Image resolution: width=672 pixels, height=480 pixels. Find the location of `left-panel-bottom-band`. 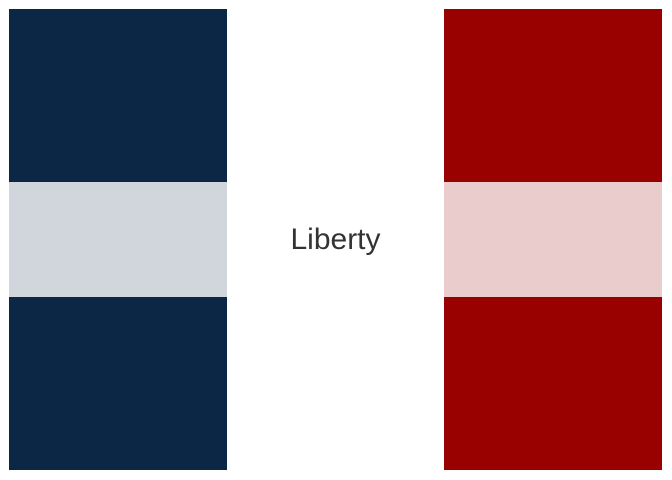

left-panel-bottom-band is located at coordinates (118, 383).